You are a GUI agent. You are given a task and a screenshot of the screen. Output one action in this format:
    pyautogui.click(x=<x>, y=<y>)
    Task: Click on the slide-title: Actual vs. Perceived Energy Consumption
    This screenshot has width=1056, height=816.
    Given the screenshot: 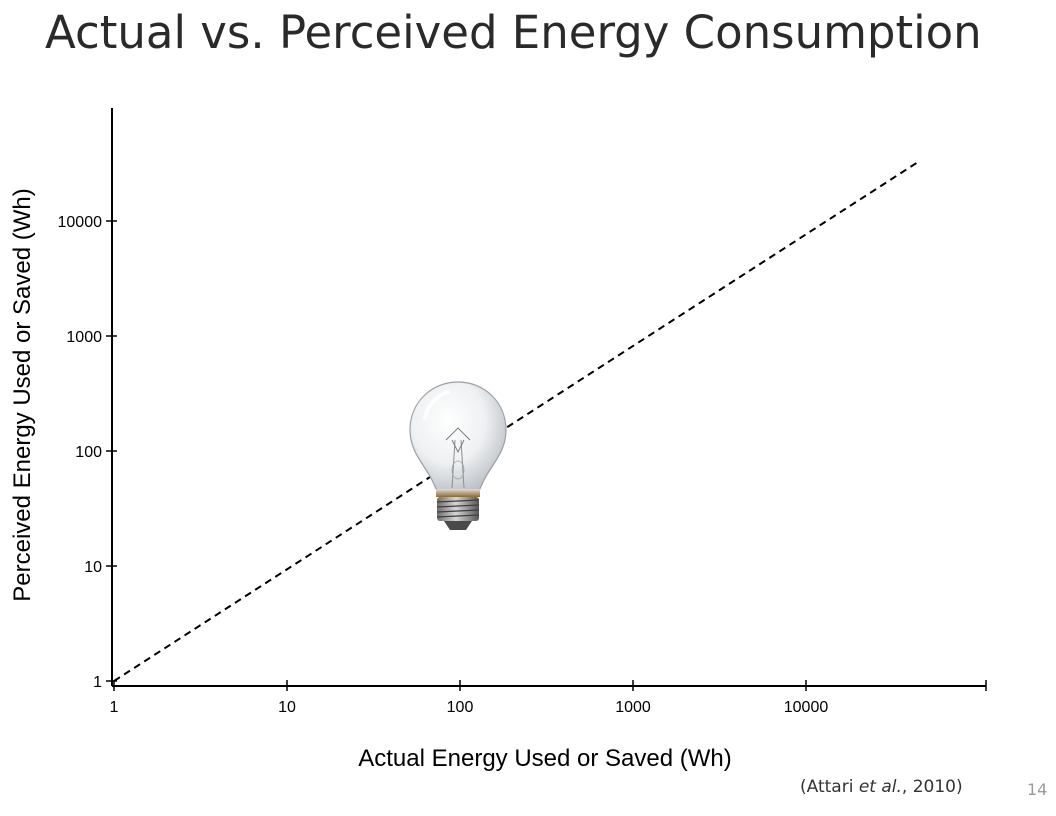 What is the action you would take?
    pyautogui.click(x=513, y=32)
    